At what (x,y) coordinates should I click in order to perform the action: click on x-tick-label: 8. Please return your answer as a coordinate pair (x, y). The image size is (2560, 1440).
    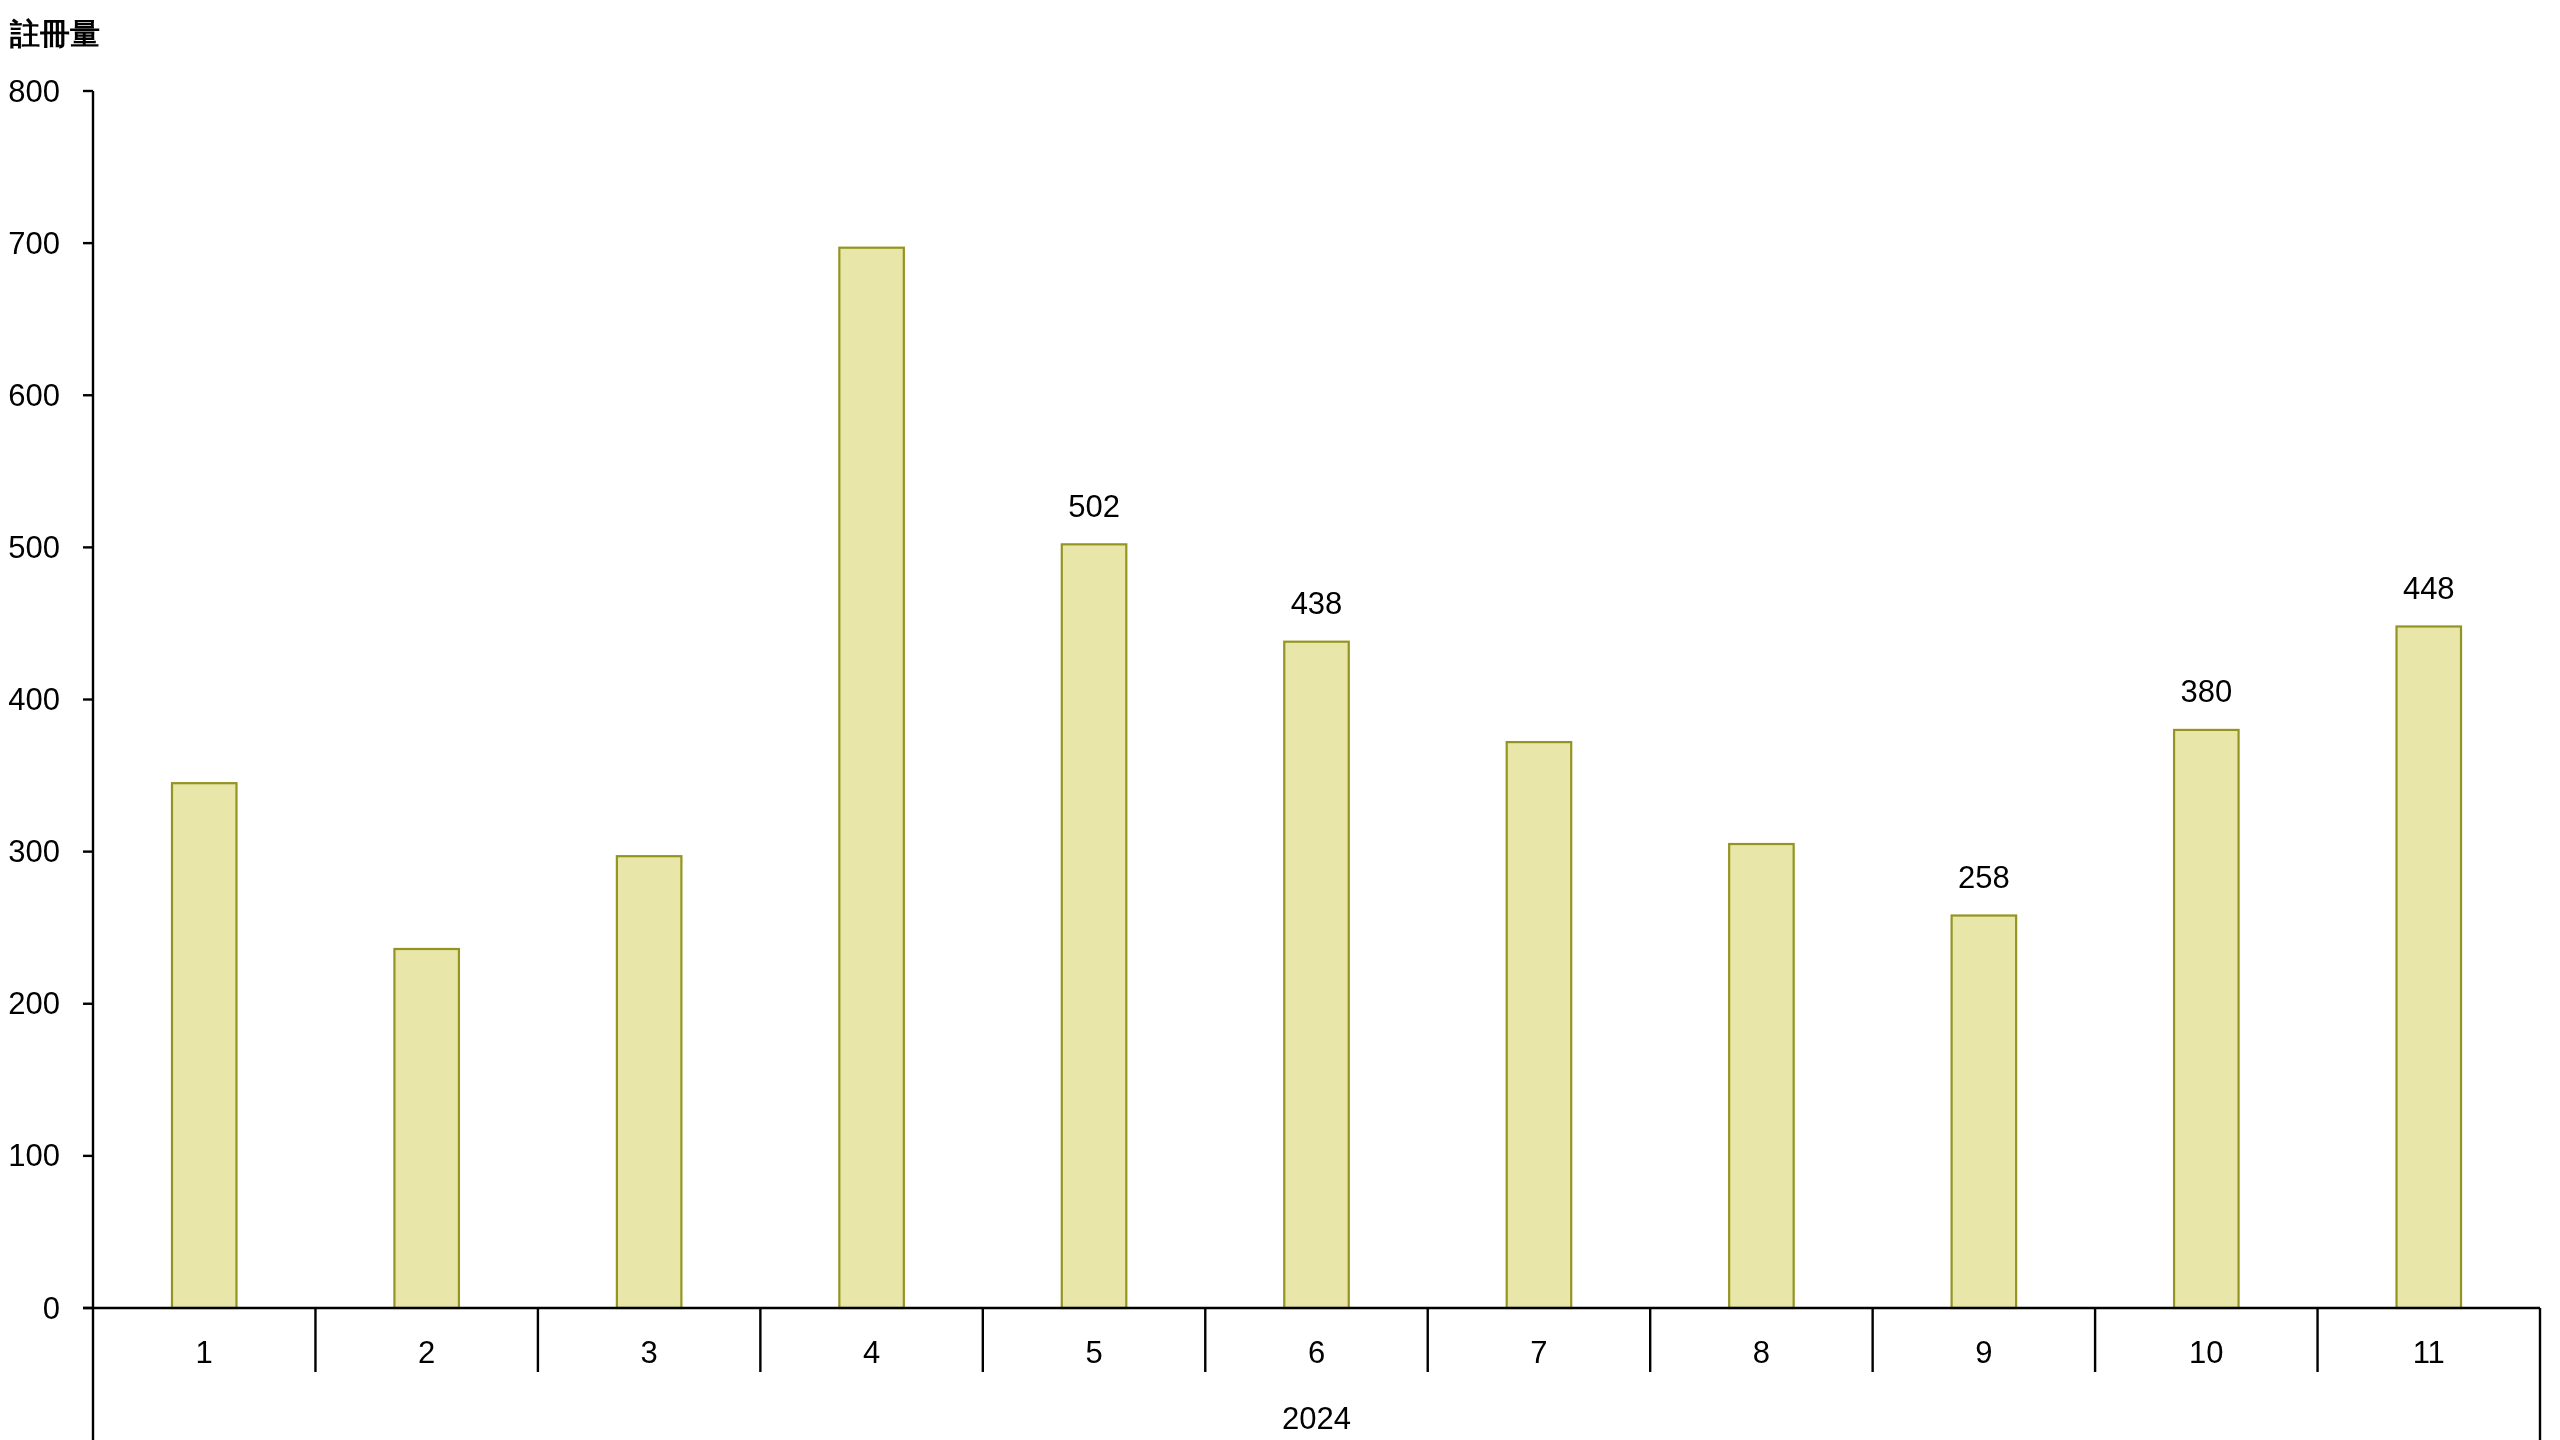
    Looking at the image, I should click on (1761, 1352).